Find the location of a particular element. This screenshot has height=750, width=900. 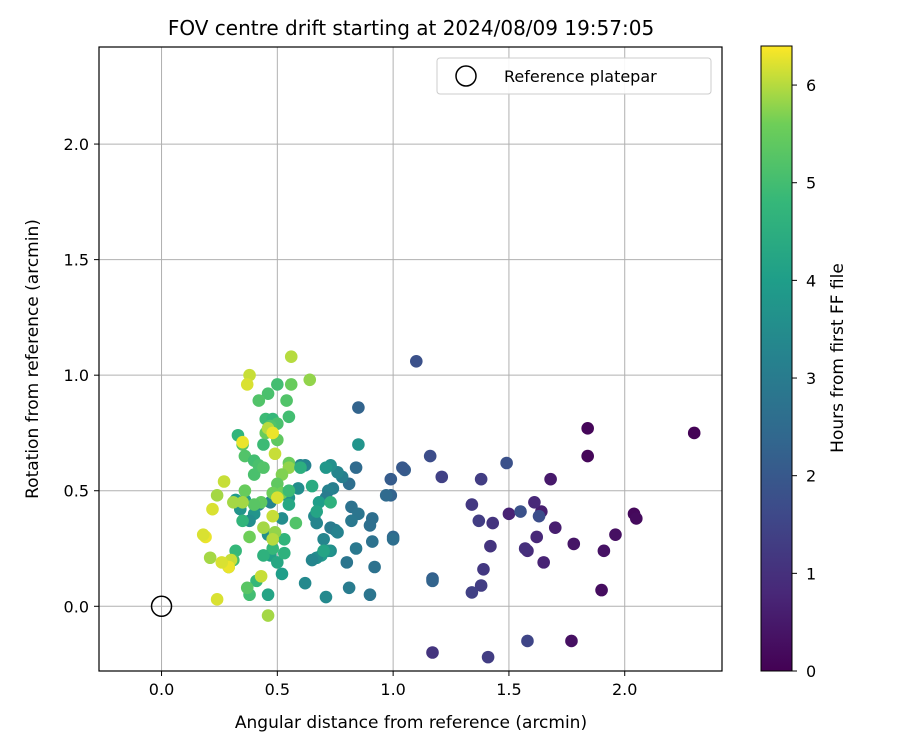

legend-box is located at coordinates (574, 76).